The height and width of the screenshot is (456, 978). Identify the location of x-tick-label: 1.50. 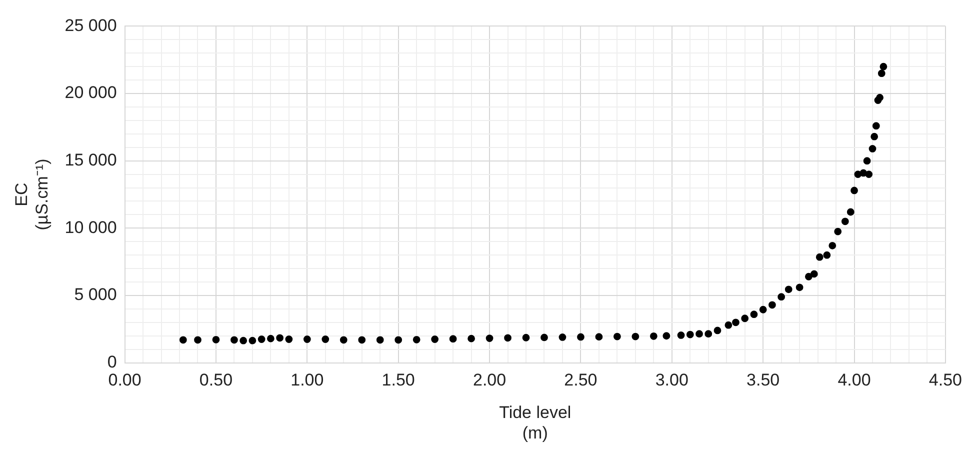
(398, 380).